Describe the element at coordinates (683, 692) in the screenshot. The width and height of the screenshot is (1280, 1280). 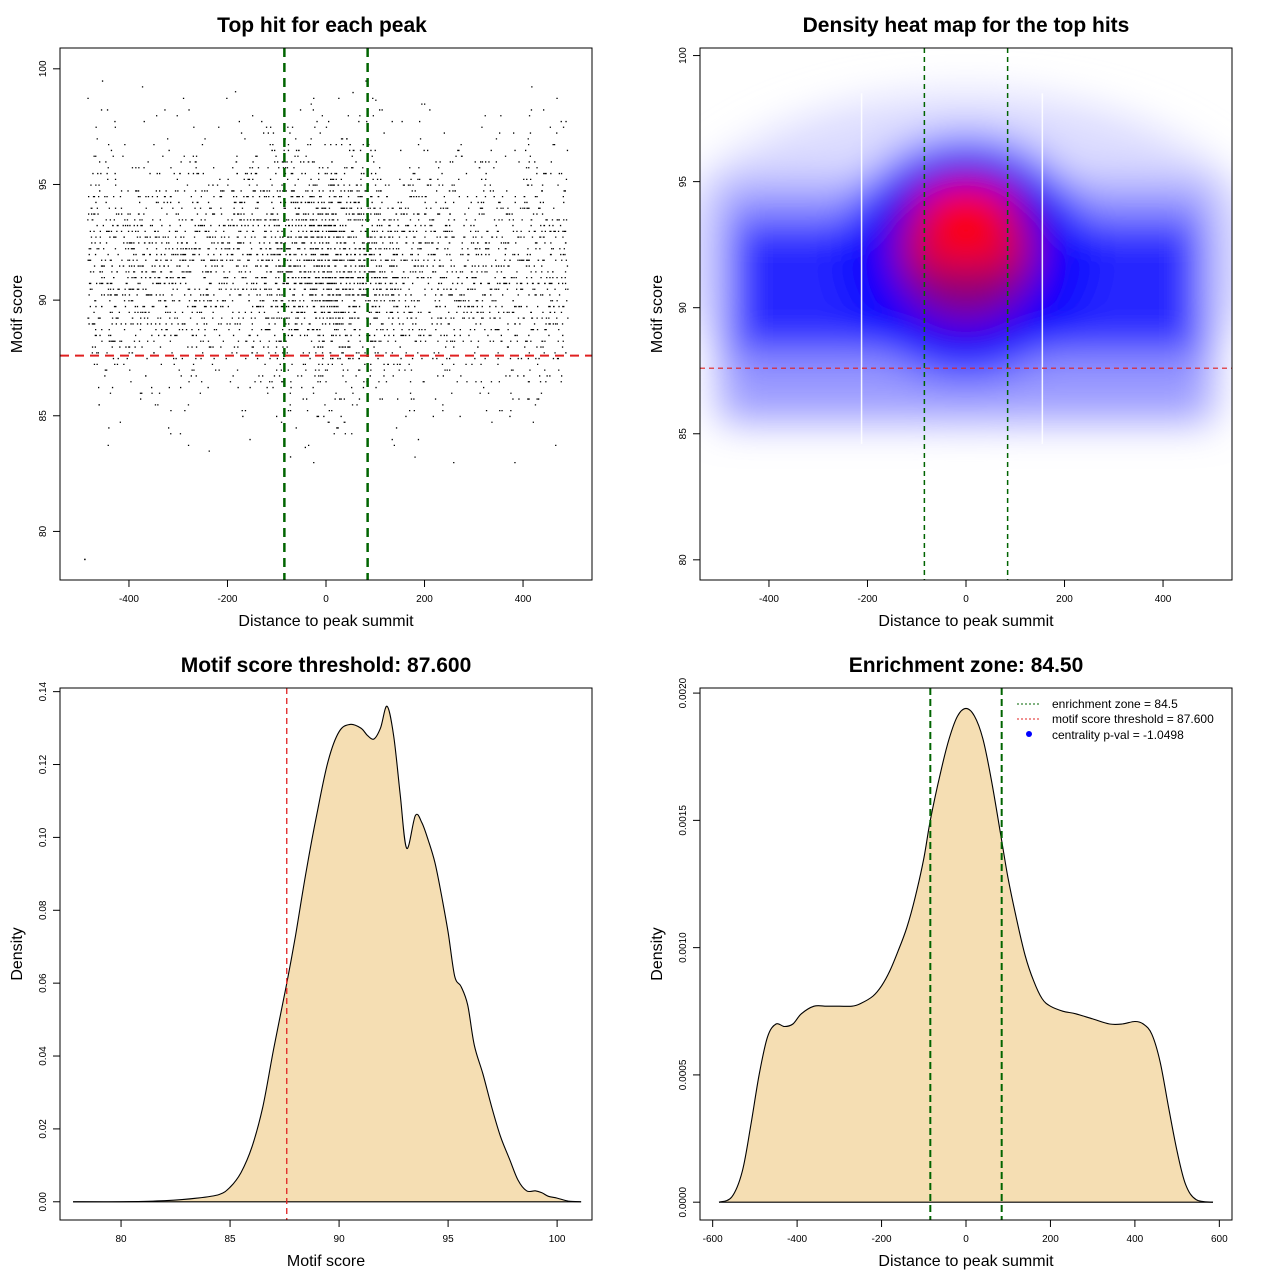
I see `y-tick-label: 0.0020` at that location.